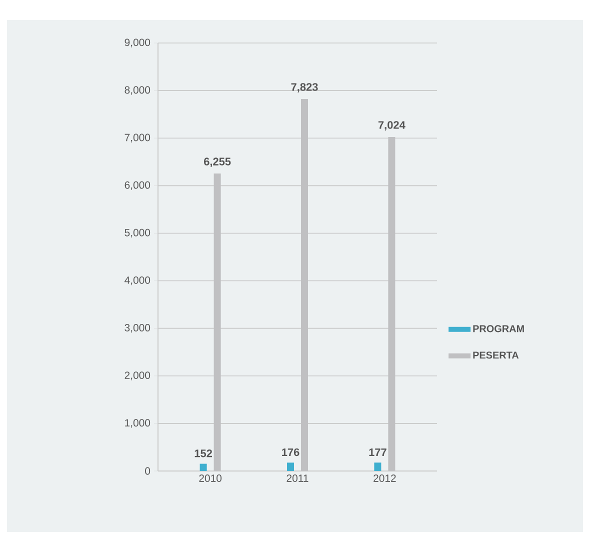 This screenshot has height=543, width=590. I want to click on y-tick-label: 1,000, so click(137, 423).